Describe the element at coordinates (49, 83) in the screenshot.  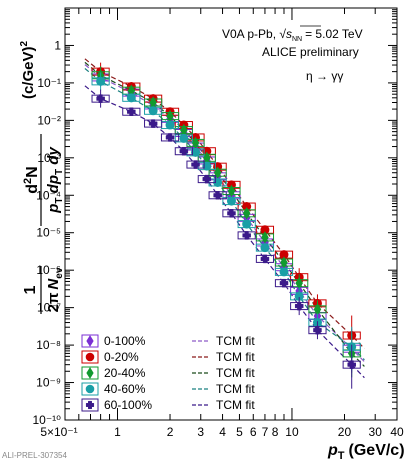
I see `y-tick-label: 10⁻¹` at that location.